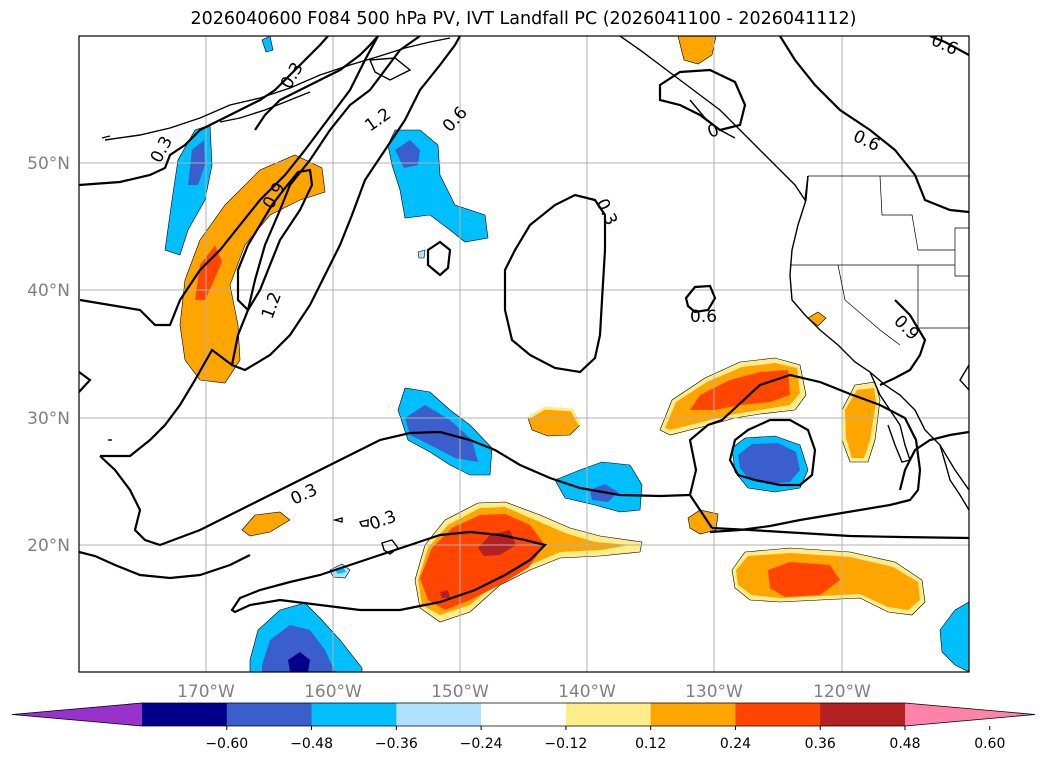 The image size is (1047, 765). What do you see at coordinates (565, 744) in the screenshot?
I see `colorbar-tick-label: −0.12` at bounding box center [565, 744].